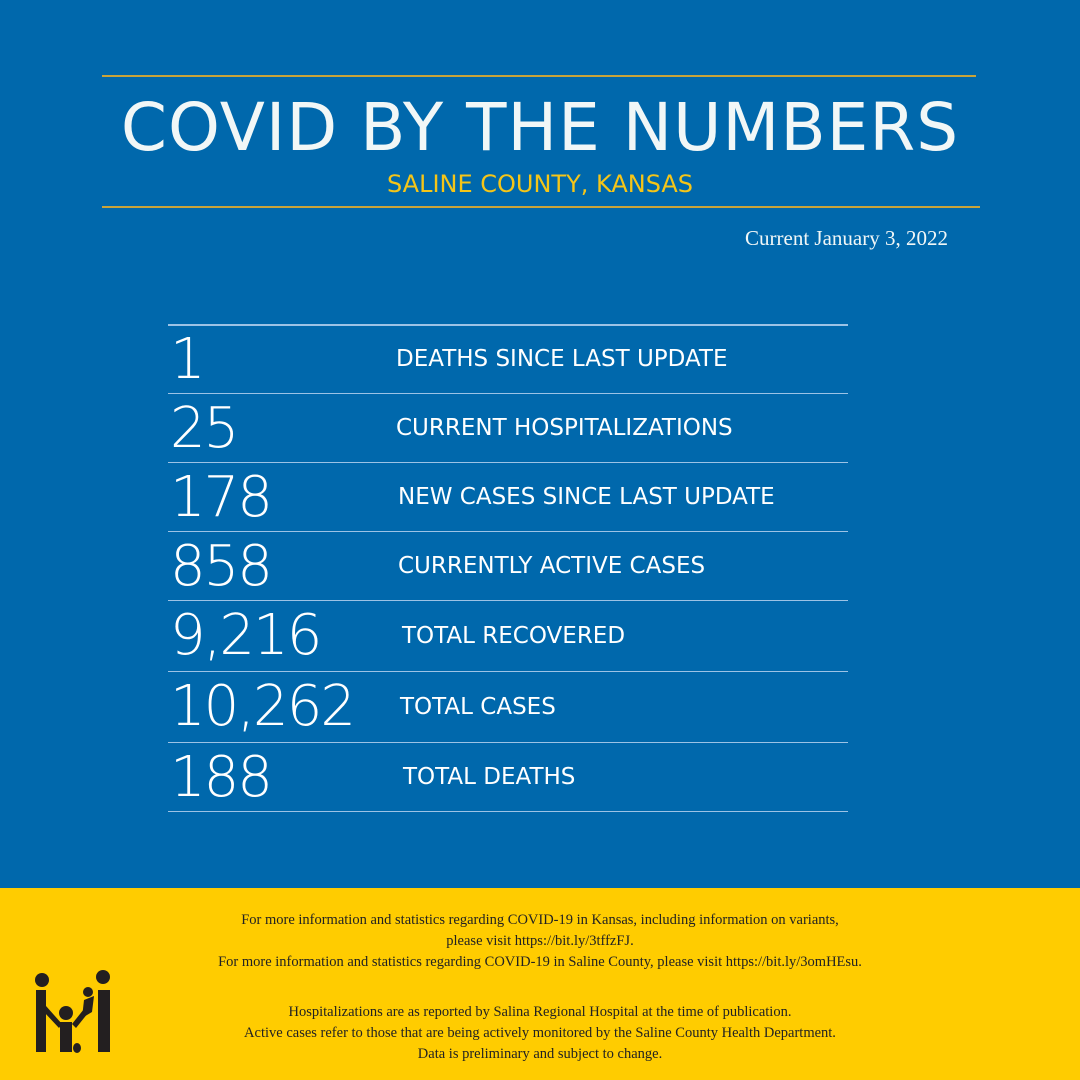 This screenshot has width=1080, height=1080. What do you see at coordinates (72, 1011) in the screenshot?
I see `family-figures-logo-icon` at bounding box center [72, 1011].